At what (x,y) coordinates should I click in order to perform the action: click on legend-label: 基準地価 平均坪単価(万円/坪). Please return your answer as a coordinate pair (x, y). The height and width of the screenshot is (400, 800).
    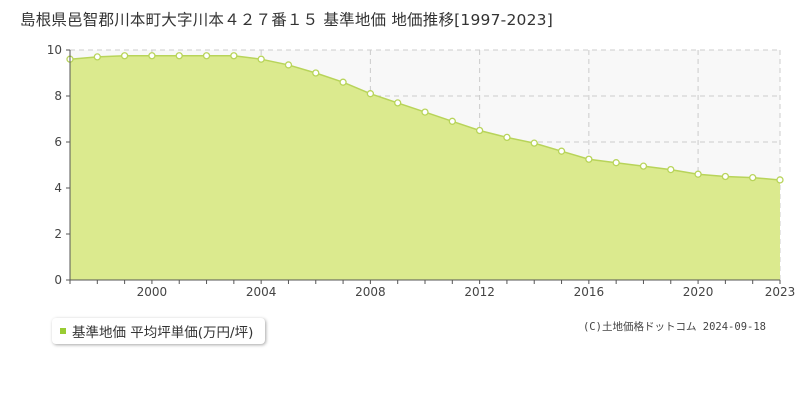
    Looking at the image, I should click on (163, 333).